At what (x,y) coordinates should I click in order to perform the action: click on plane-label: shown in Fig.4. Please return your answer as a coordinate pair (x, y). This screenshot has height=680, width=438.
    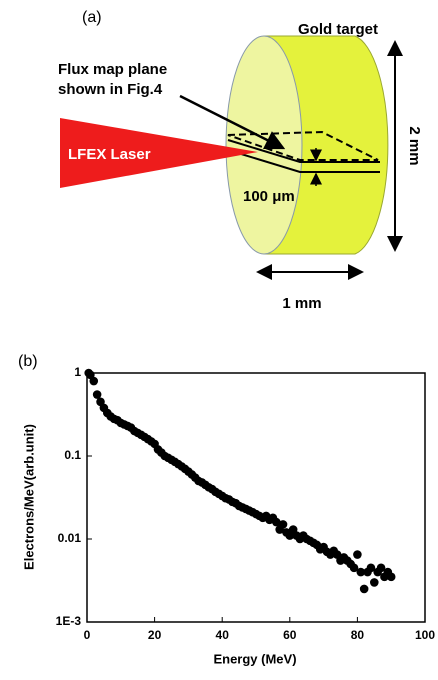
    Looking at the image, I should click on (110, 89).